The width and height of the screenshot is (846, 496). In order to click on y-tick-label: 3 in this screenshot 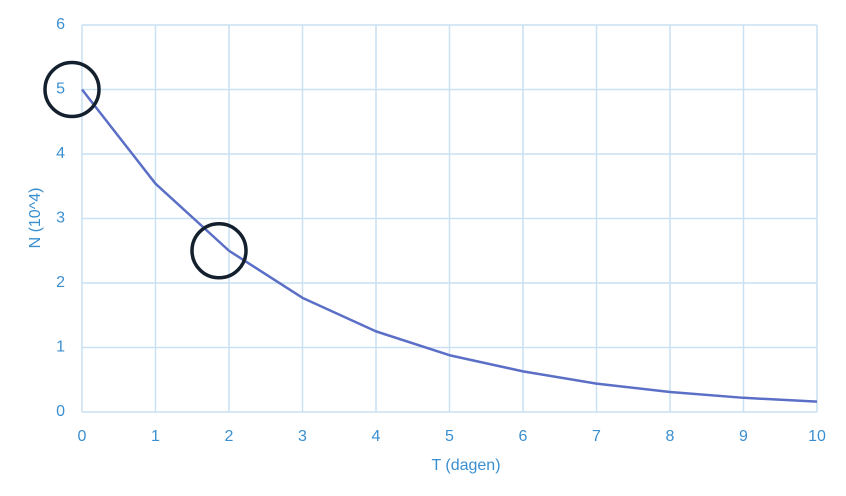, I will do `click(60, 218)`.